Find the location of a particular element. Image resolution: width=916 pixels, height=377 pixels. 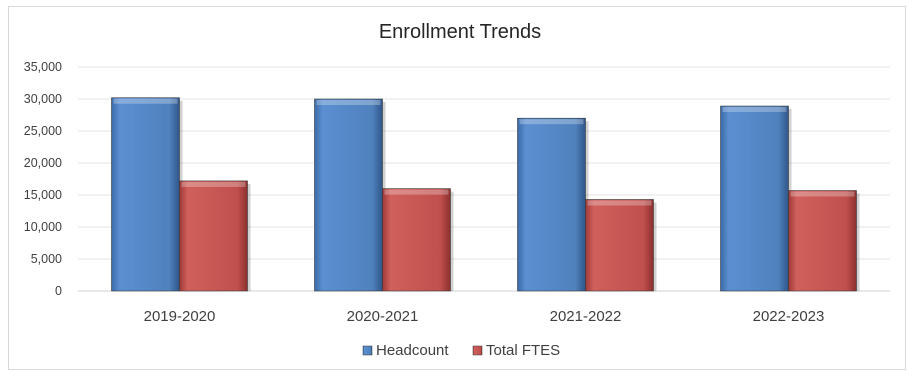

y-tick-label: 15,000 is located at coordinates (43, 195).